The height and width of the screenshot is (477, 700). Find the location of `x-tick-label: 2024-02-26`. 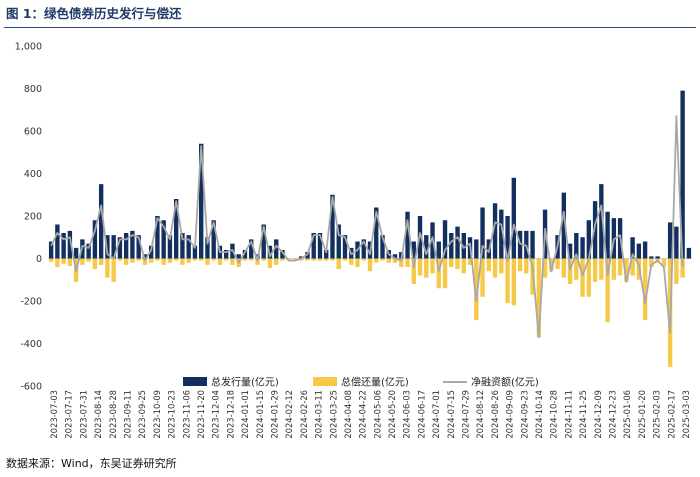

x-tick-label: 2024-02-26 is located at coordinates (304, 414).